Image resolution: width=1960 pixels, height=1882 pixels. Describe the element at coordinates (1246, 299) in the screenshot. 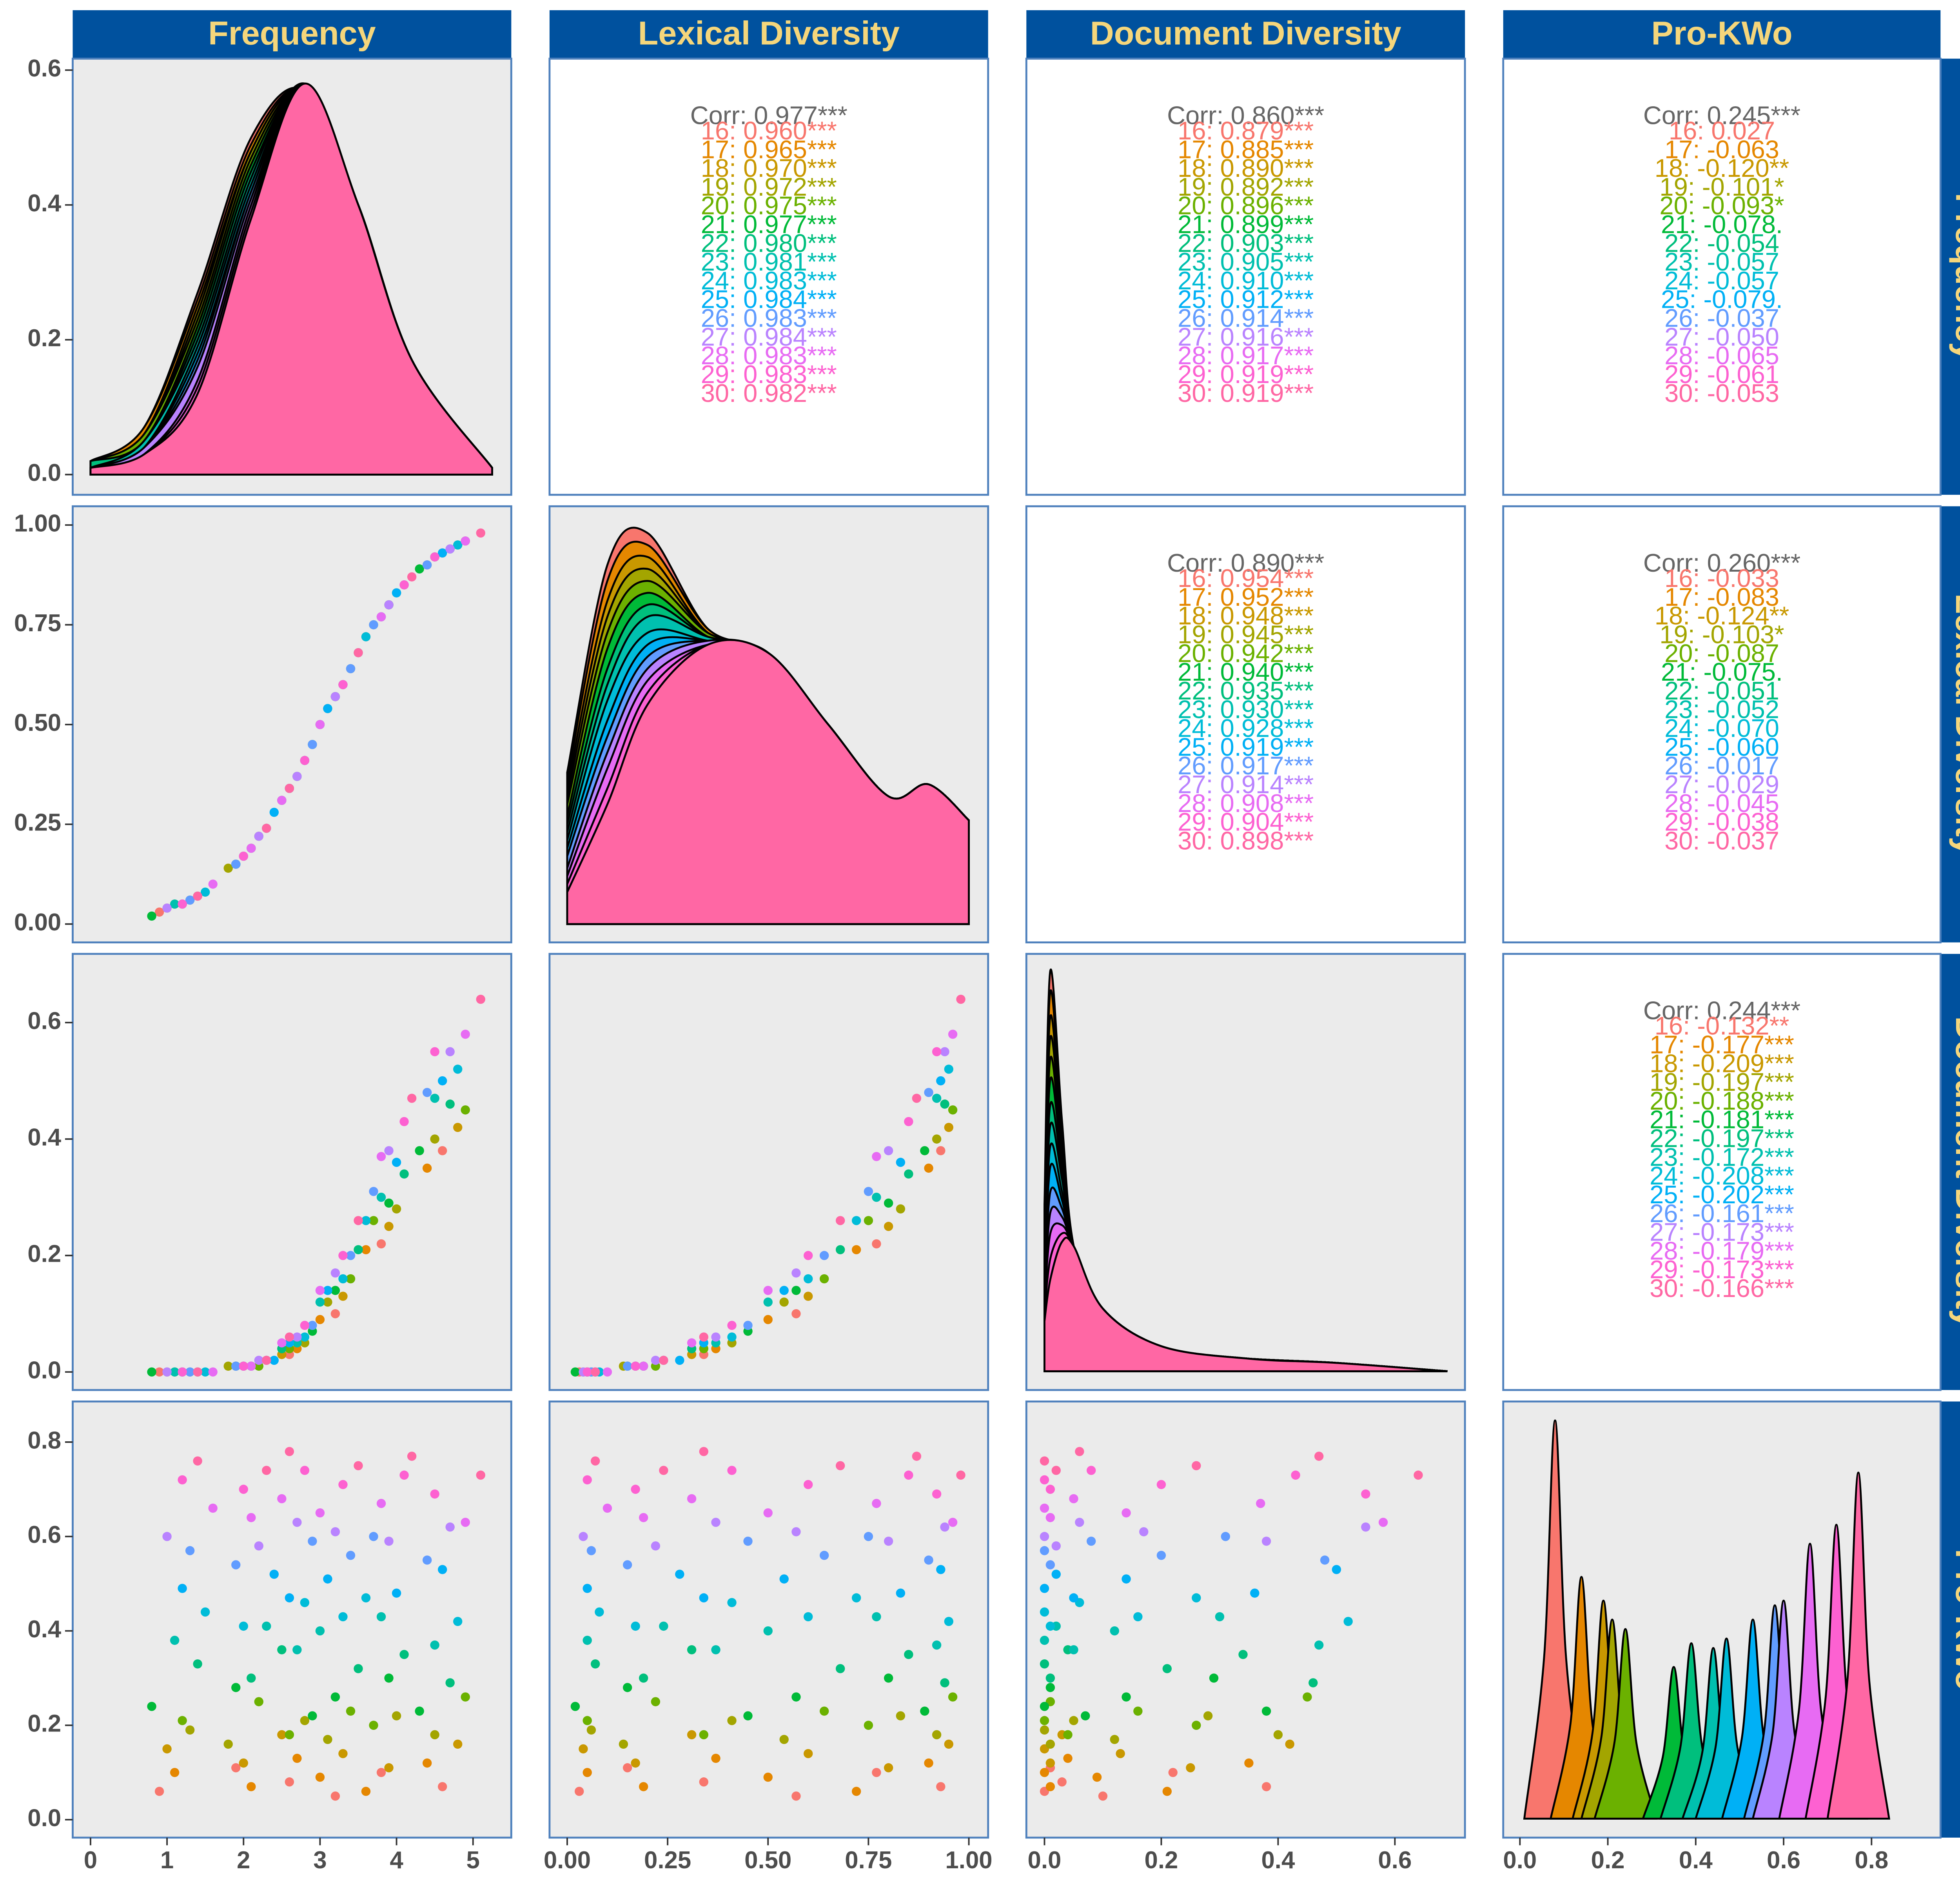

I see `correlation-group: 25: 0.912***` at that location.